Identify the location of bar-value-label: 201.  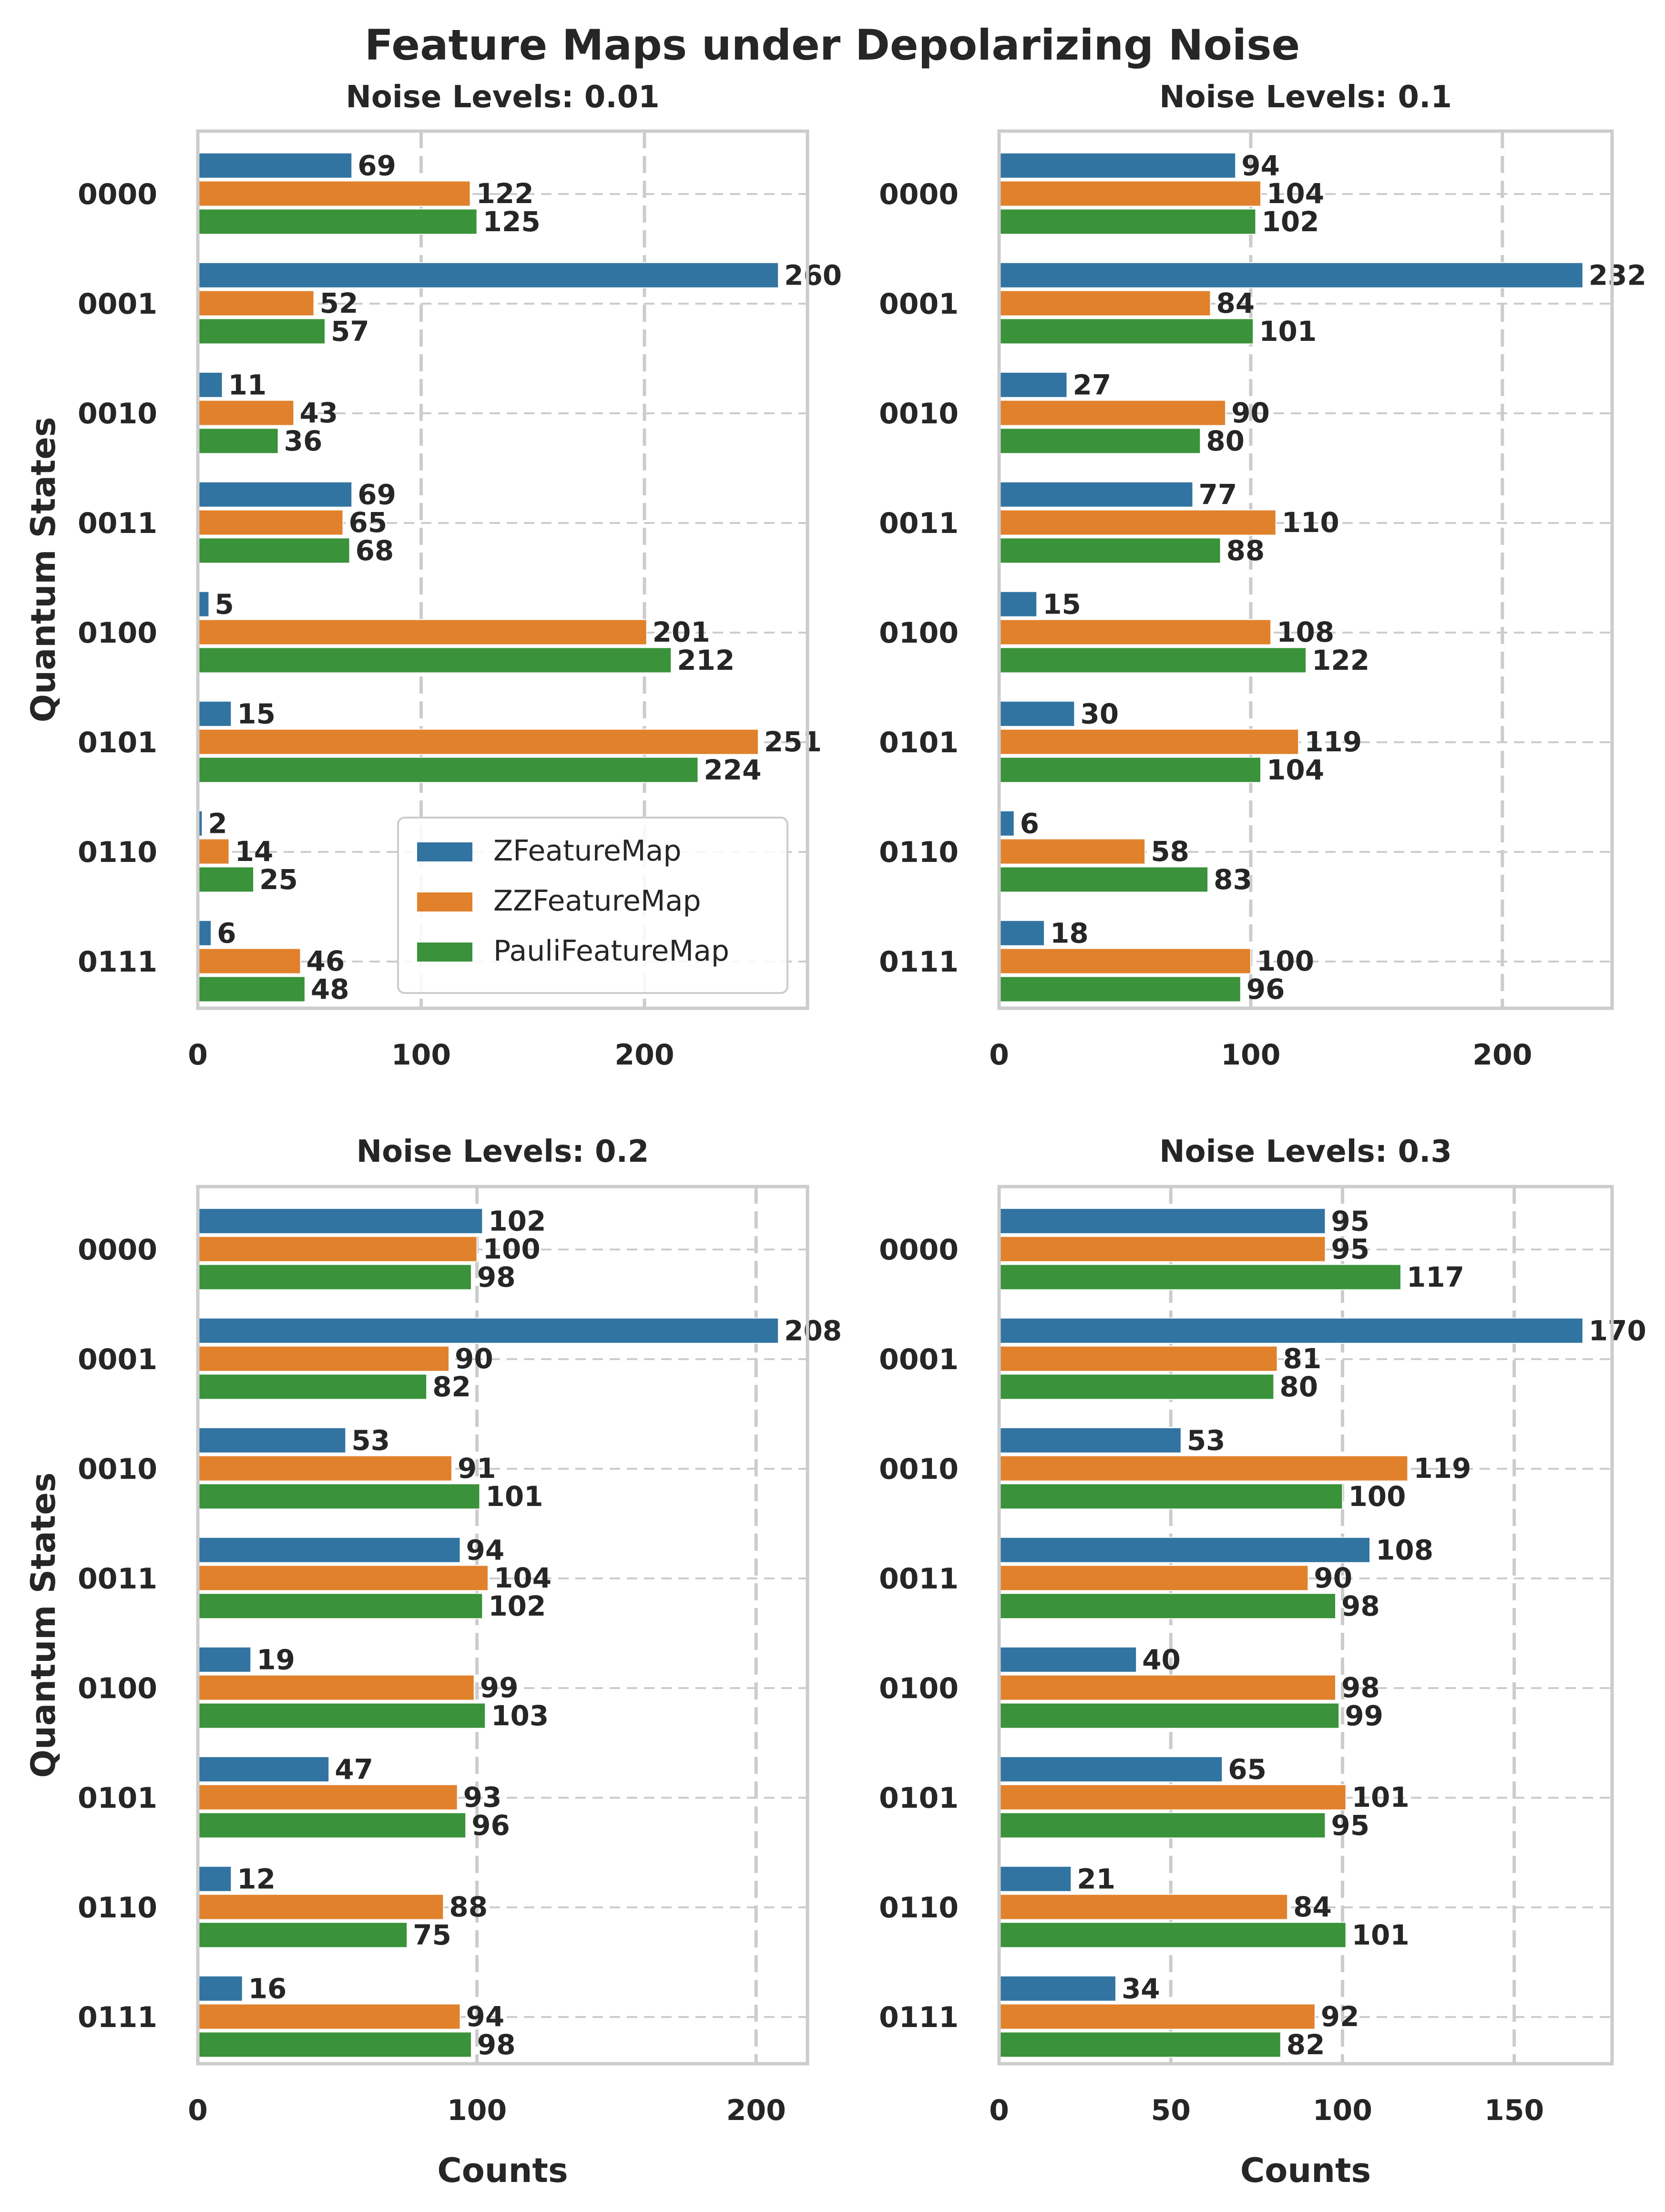
(681, 632).